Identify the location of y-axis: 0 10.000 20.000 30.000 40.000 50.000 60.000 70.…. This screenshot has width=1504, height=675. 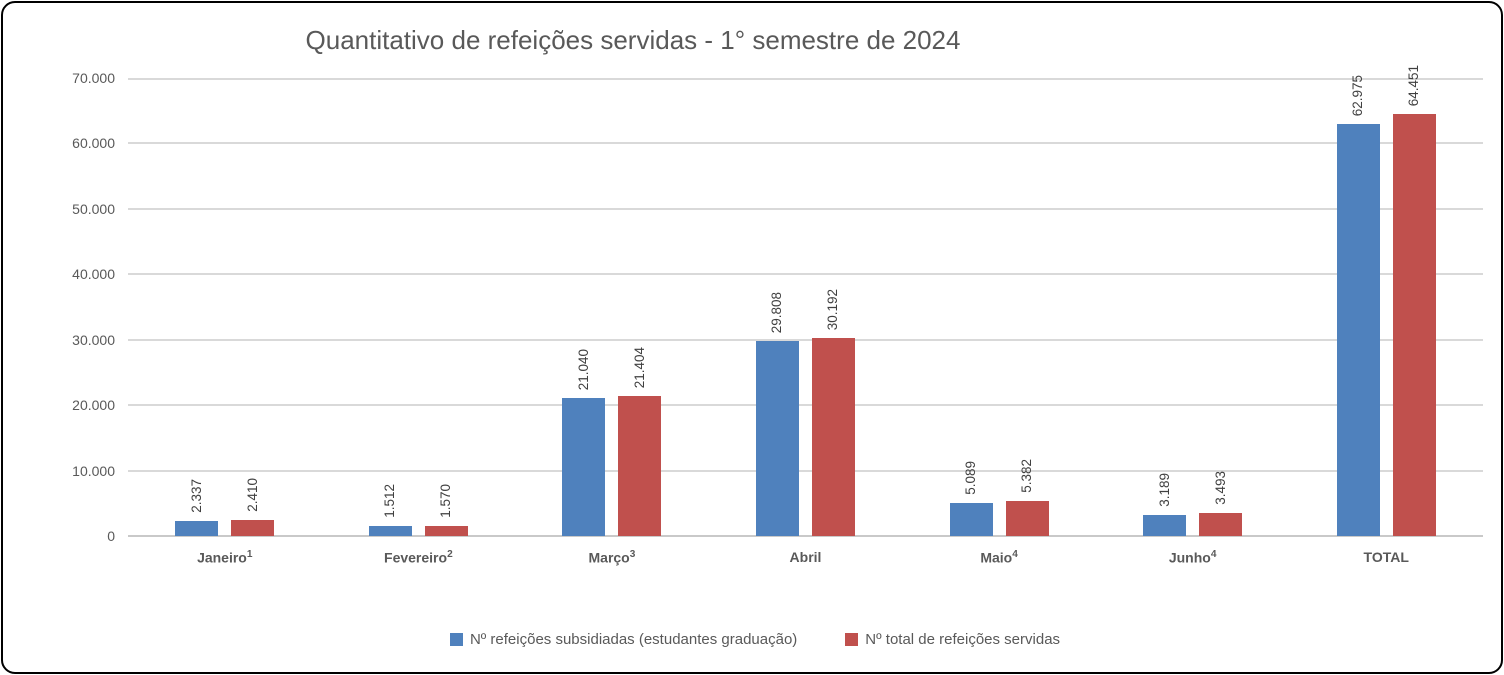
(59, 307).